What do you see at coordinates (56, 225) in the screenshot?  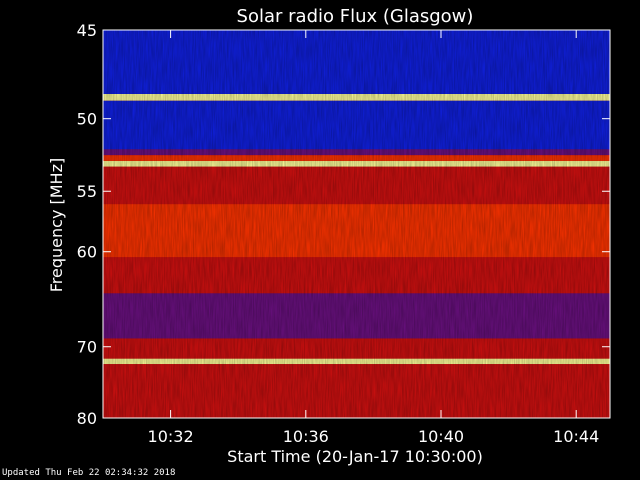 I see `y-axis-label: Frequency [MHz]` at bounding box center [56, 225].